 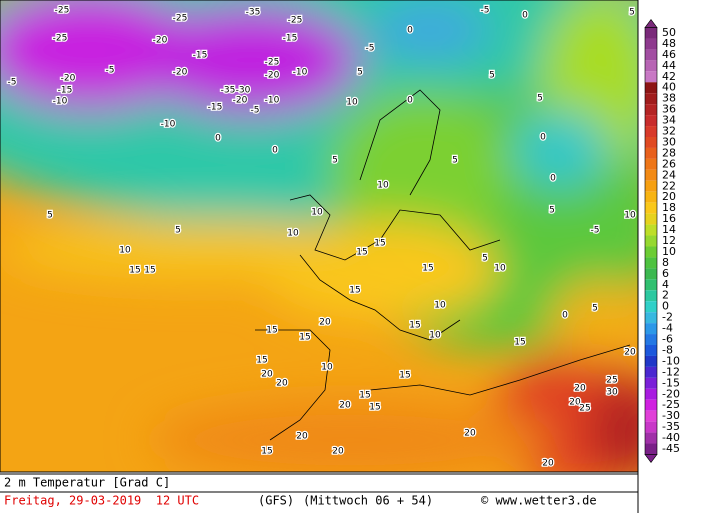 What do you see at coordinates (665, 273) in the screenshot?
I see `colorbar-label: 6` at bounding box center [665, 273].